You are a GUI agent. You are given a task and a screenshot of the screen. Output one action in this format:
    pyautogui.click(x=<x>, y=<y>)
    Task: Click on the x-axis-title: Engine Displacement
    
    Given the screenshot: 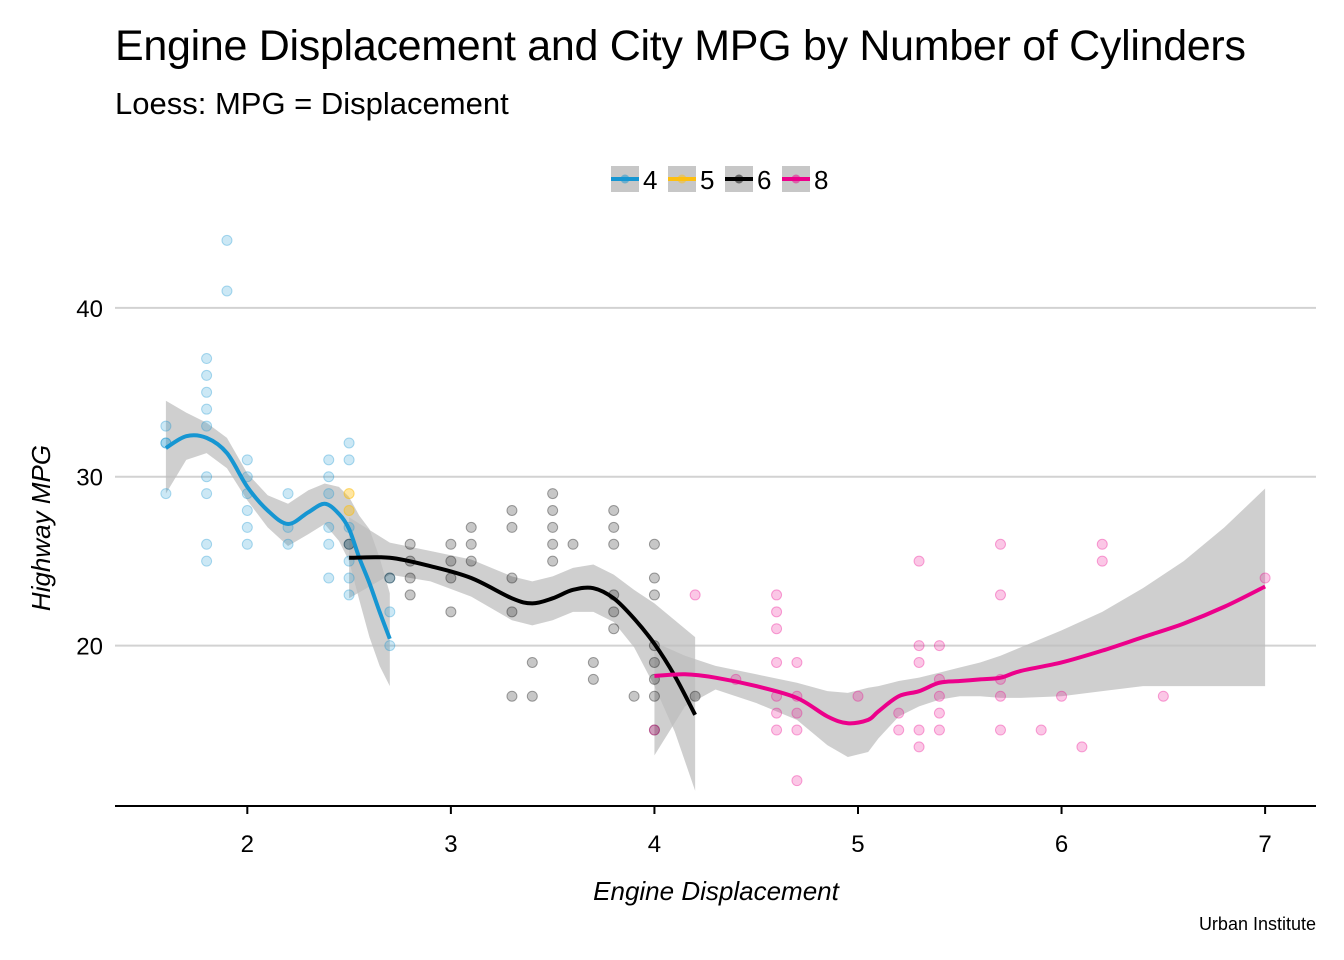 What is the action you would take?
    pyautogui.click(x=716, y=891)
    